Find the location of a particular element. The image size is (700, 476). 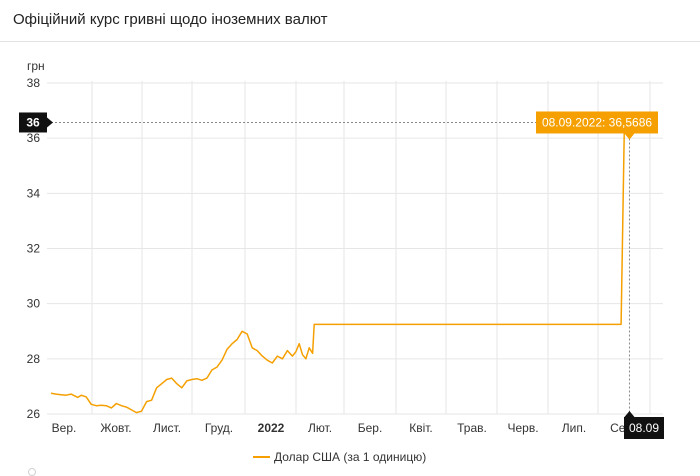

y-axis-label: грн is located at coordinates (36, 66).